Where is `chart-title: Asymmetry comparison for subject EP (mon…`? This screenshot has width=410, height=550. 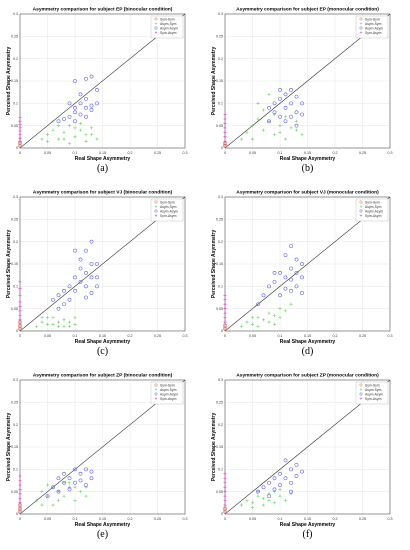 chart-title: Asymmetry comparison for subject EP (mon… is located at coordinates (307, 10).